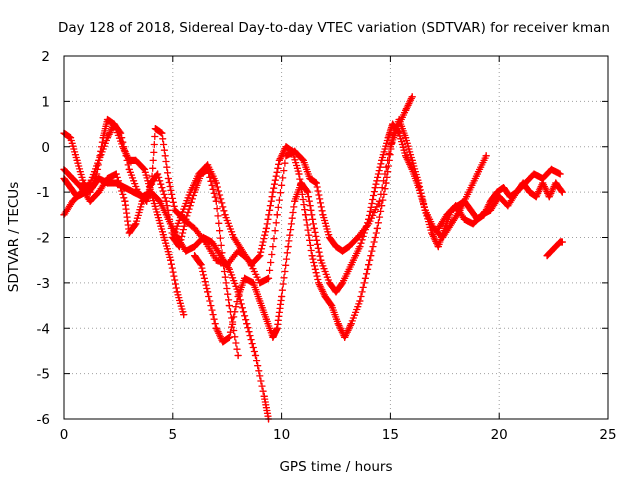 This screenshot has width=640, height=480. Describe the element at coordinates (607, 435) in the screenshot. I see `x-tick-label: 25` at that location.